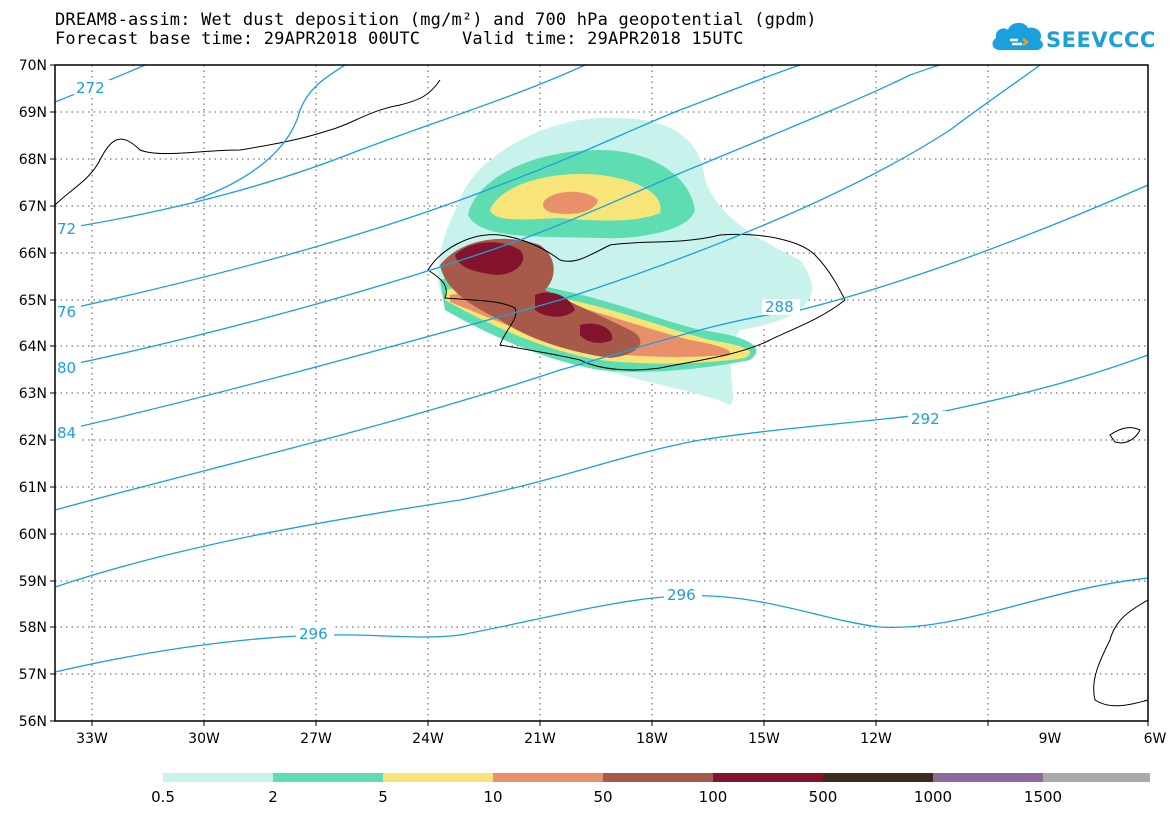 The image size is (1175, 815). I want to click on contour-label: 84, so click(66, 433).